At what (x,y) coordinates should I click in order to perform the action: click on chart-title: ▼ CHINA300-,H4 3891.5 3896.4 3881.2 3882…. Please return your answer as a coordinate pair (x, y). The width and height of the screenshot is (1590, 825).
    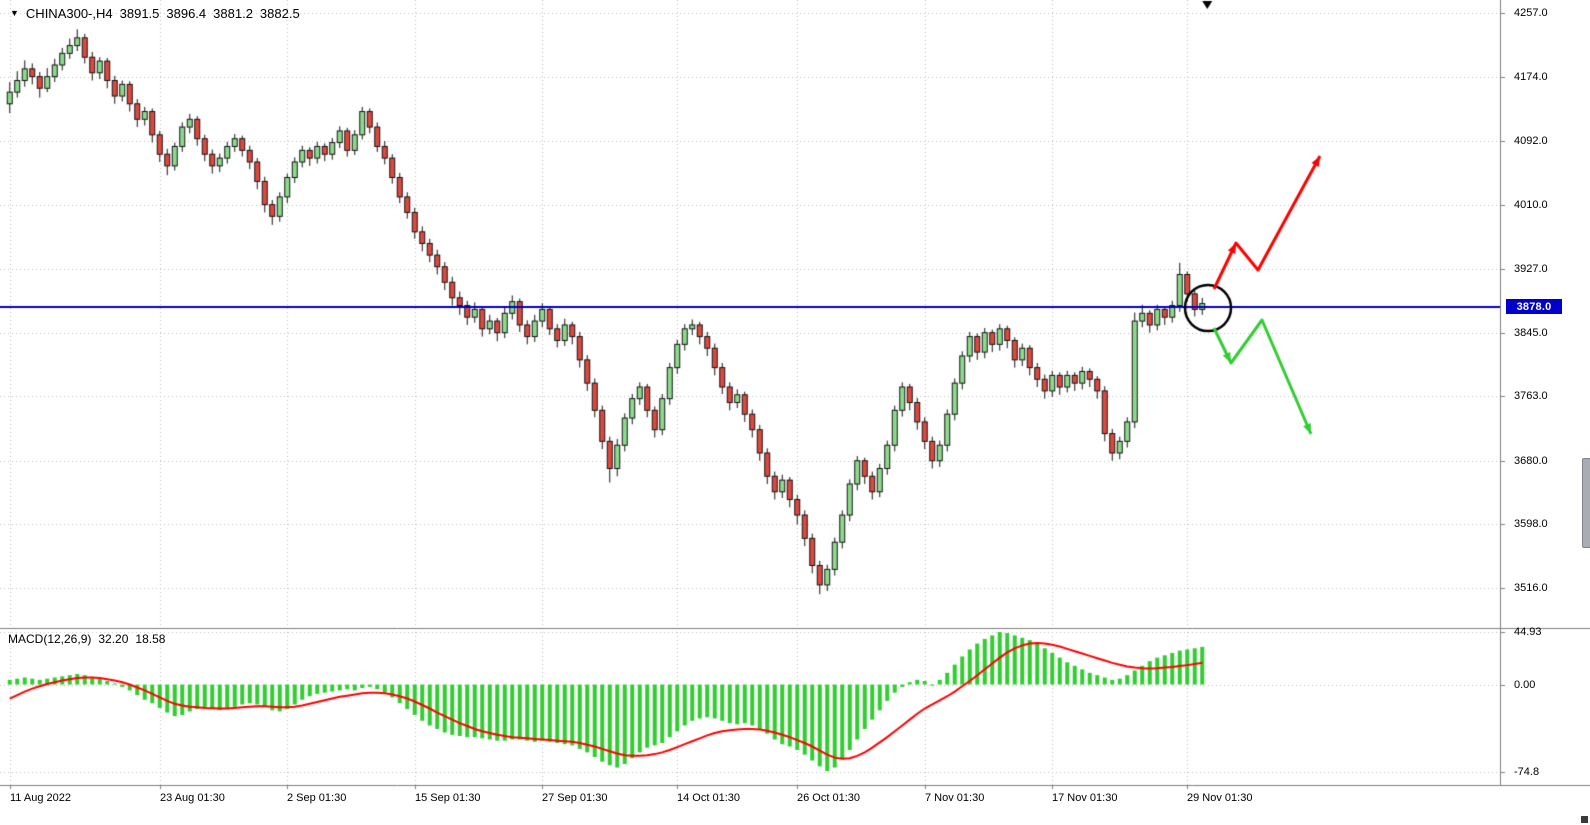
    Looking at the image, I should click on (155, 13).